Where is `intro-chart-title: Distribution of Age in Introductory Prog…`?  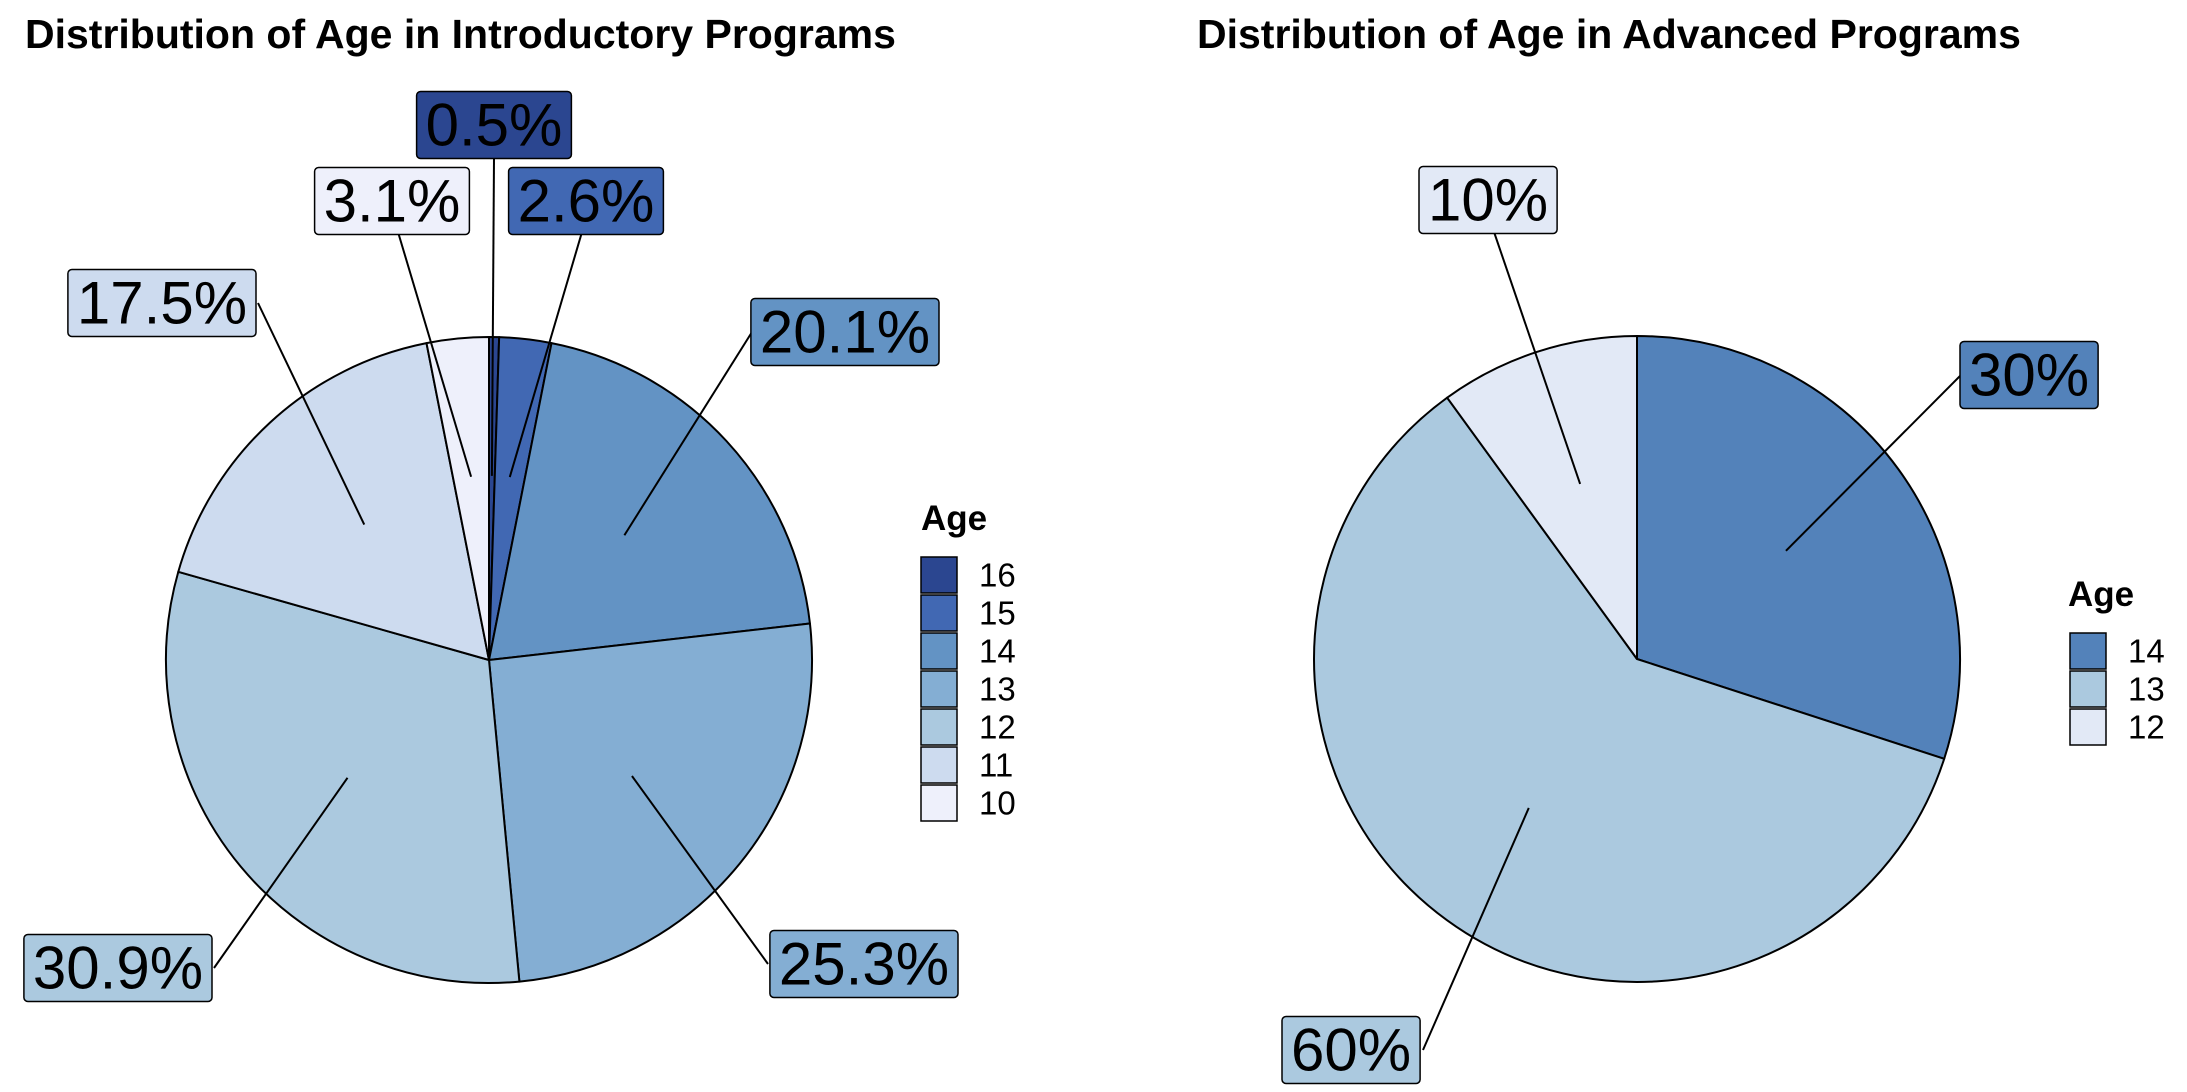 intro-chart-title: Distribution of Age in Introductory Prog… is located at coordinates (460, 34).